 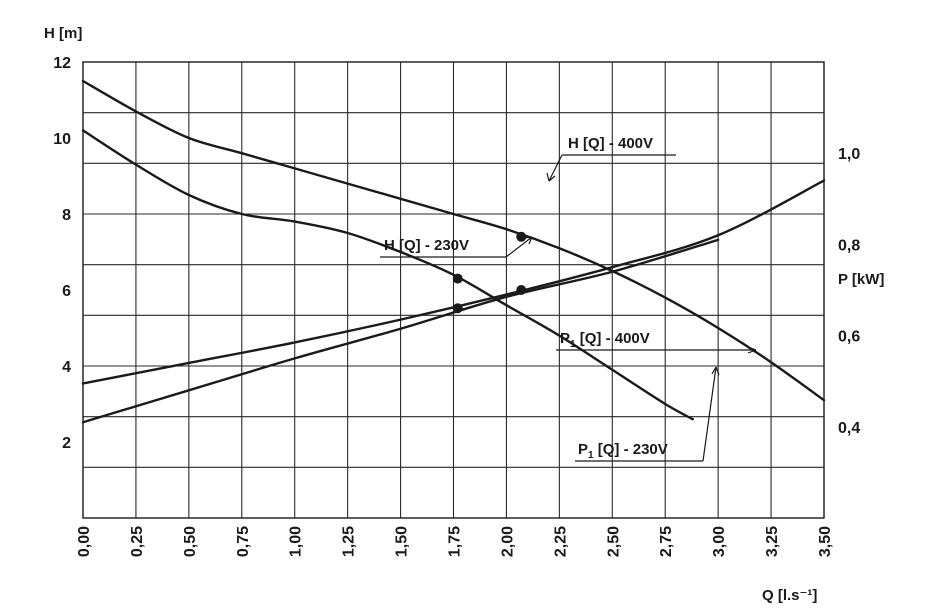 I want to click on series-label-p230: P1 [Q] - 230V, so click(x=623, y=451).